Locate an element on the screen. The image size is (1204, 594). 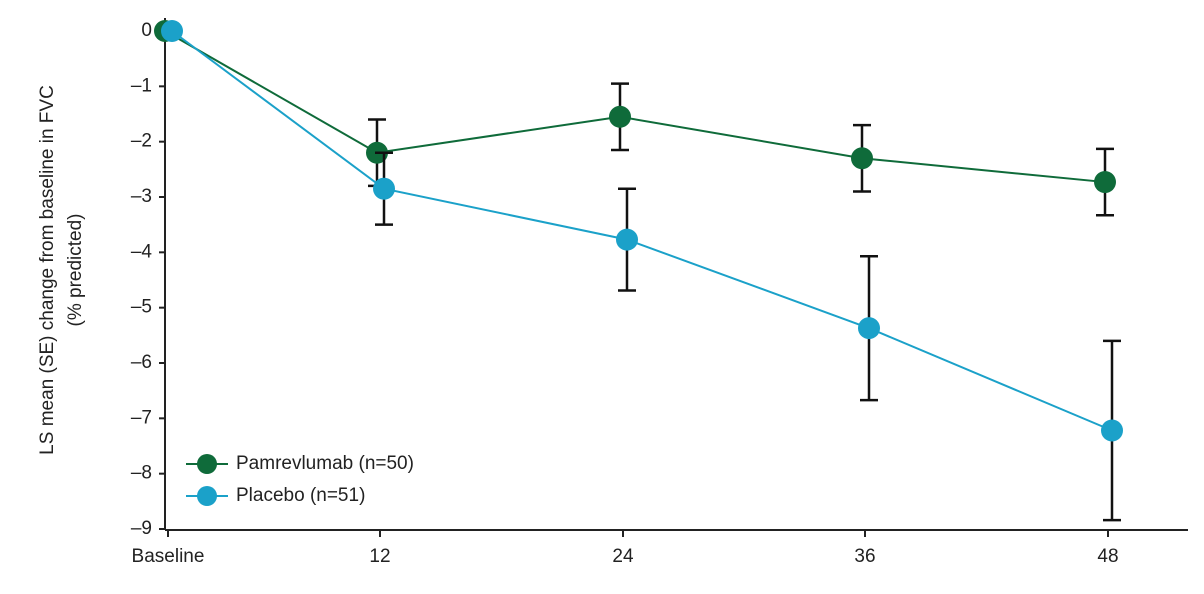
y-tick-label: –6 is located at coordinates (141, 362).